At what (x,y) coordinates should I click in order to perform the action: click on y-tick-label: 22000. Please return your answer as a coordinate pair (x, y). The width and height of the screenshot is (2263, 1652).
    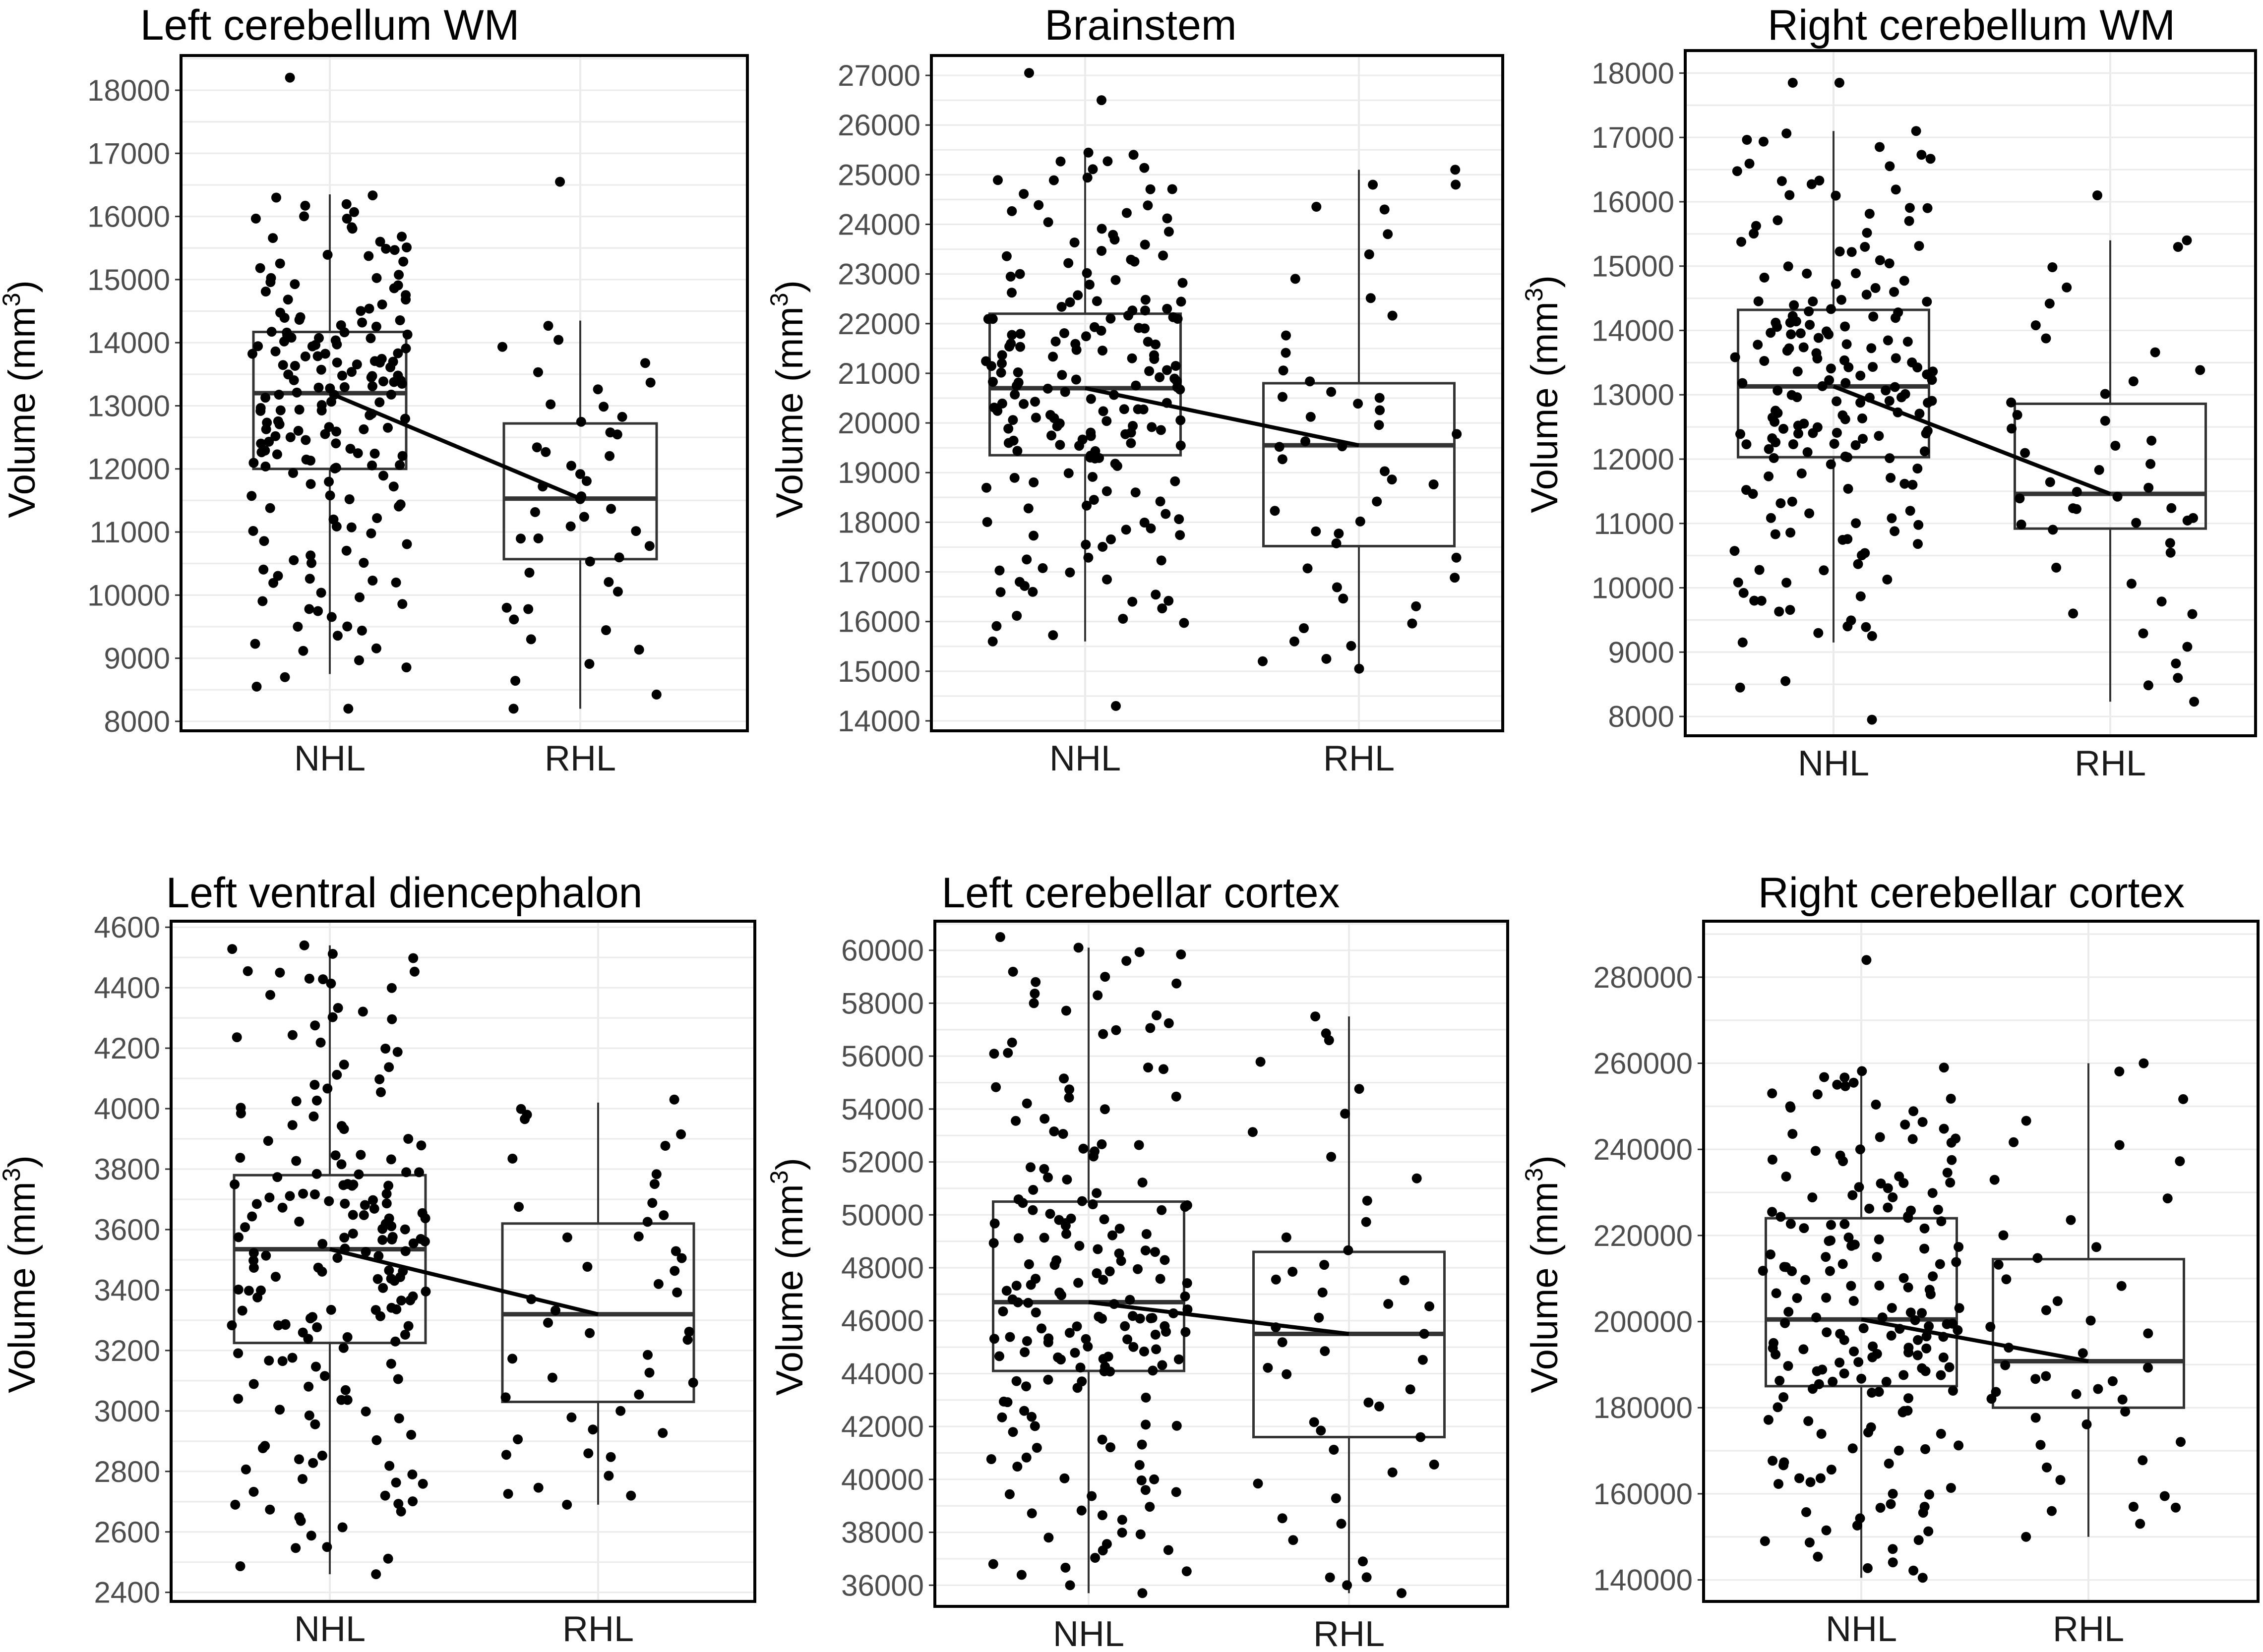
    Looking at the image, I should click on (879, 324).